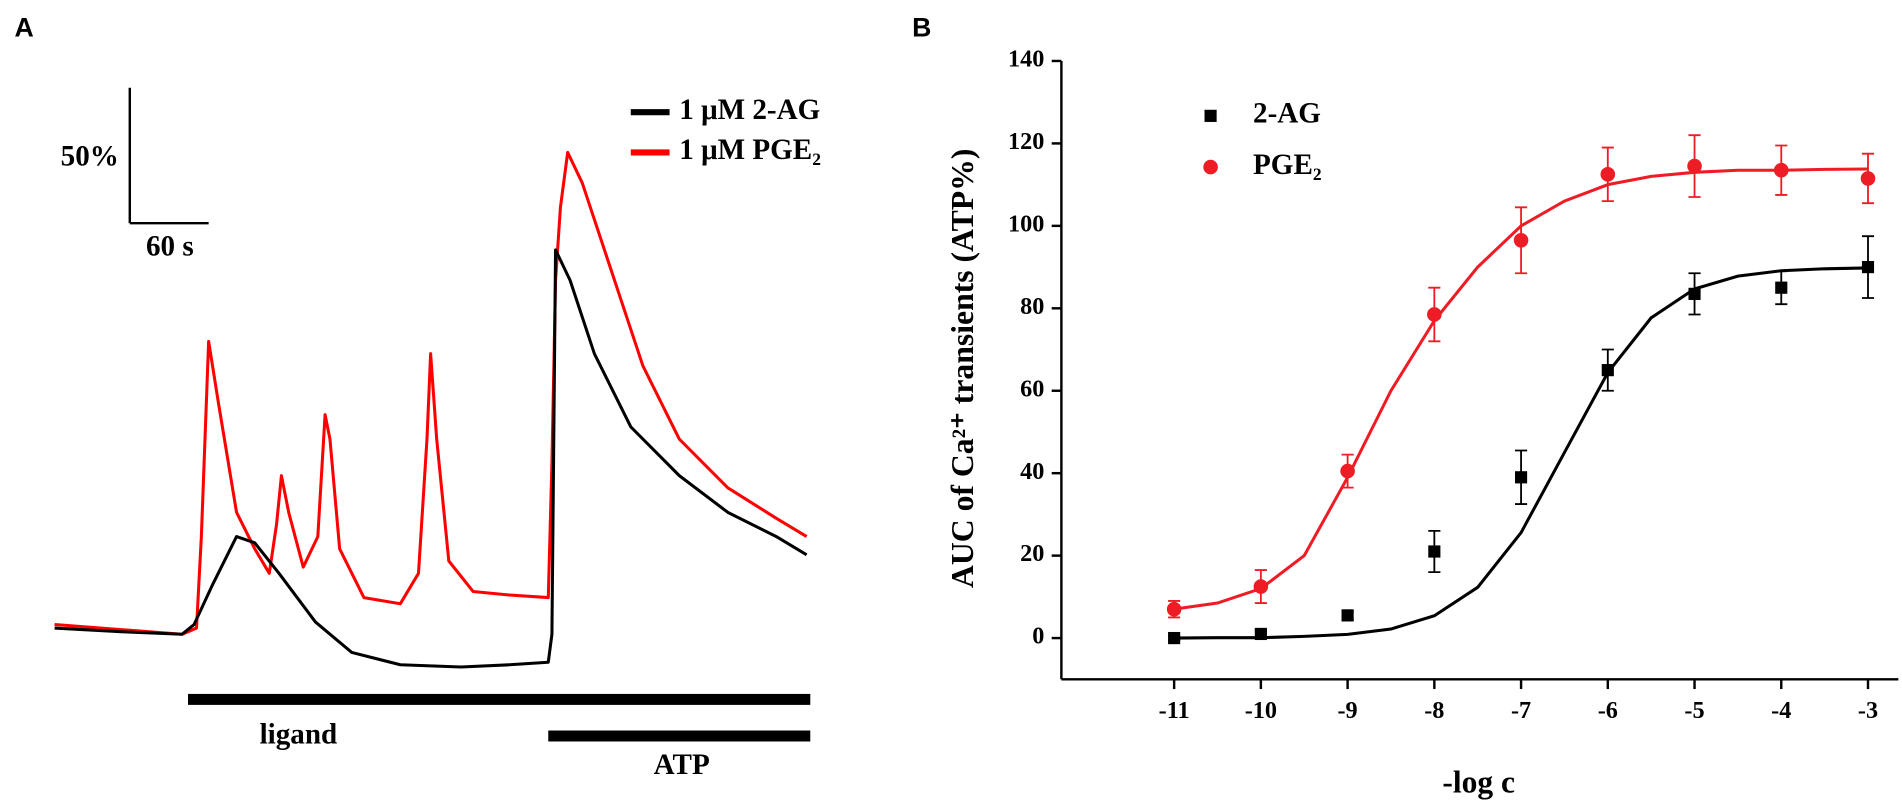  I want to click on x-tick-label: -5, so click(1694, 710).